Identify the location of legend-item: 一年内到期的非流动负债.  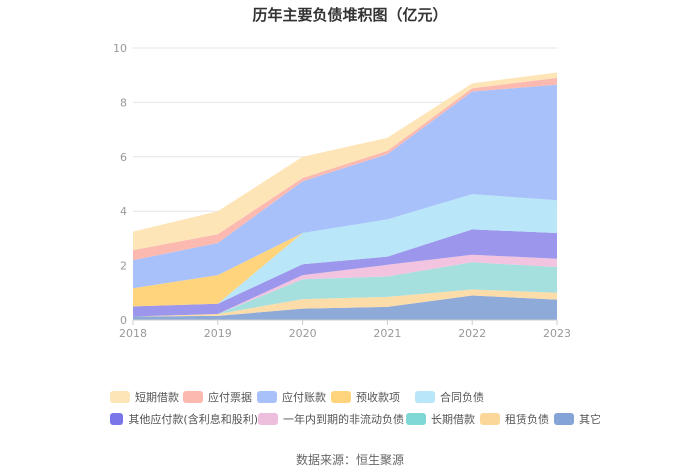
(332, 419).